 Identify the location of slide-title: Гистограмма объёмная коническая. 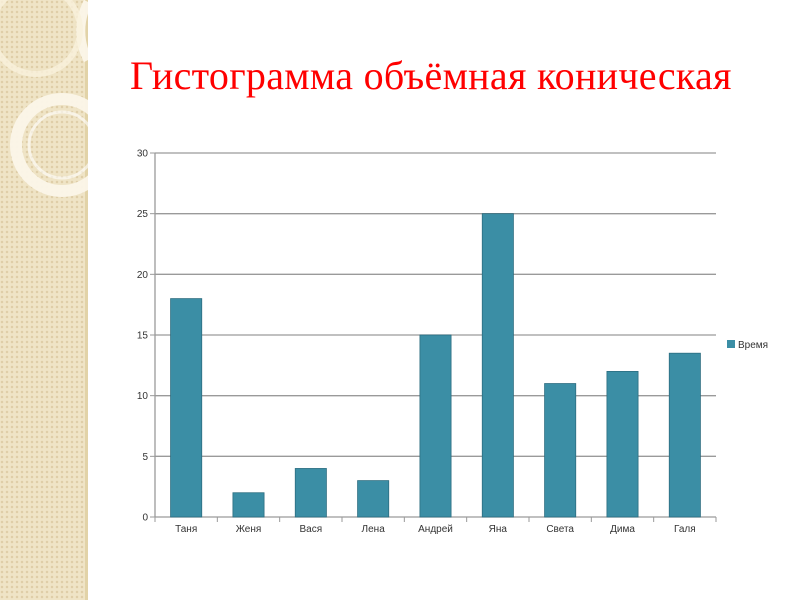
(431, 75).